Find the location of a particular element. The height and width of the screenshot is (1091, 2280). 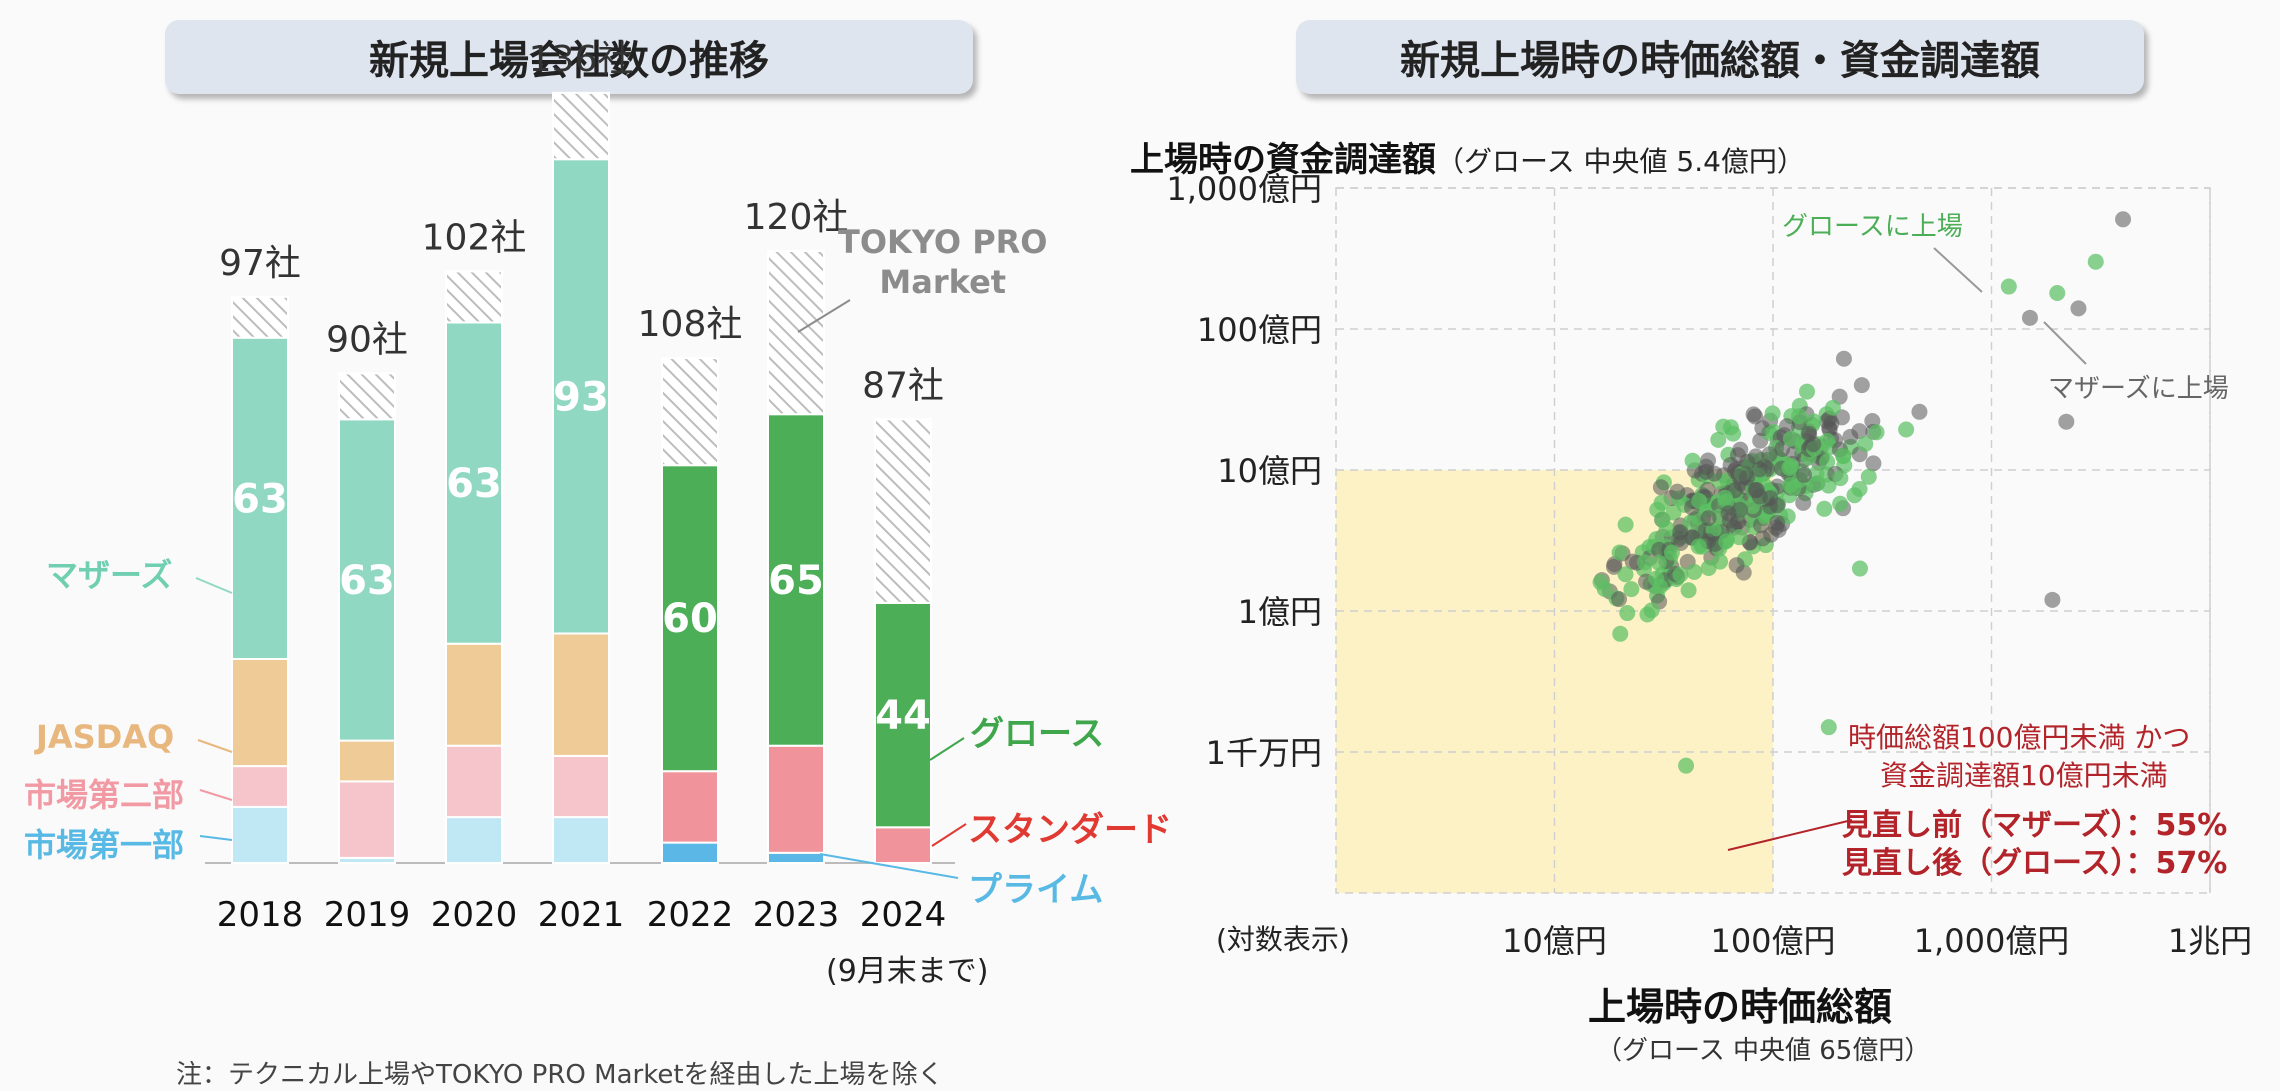

x-tick-label: 100億円 is located at coordinates (1772, 941).